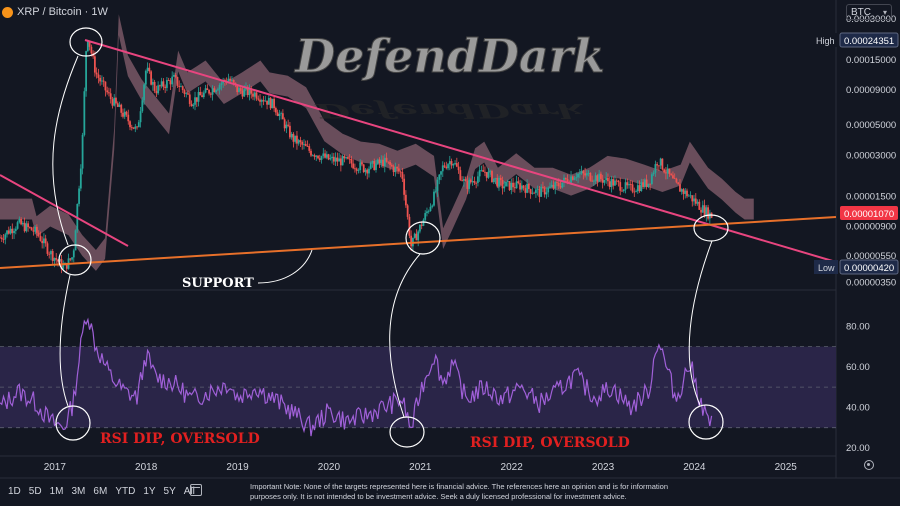  What do you see at coordinates (550, 443) in the screenshot?
I see `rsi-dip-label-2: RSI DIP, OVERSOLD` at bounding box center [550, 443].